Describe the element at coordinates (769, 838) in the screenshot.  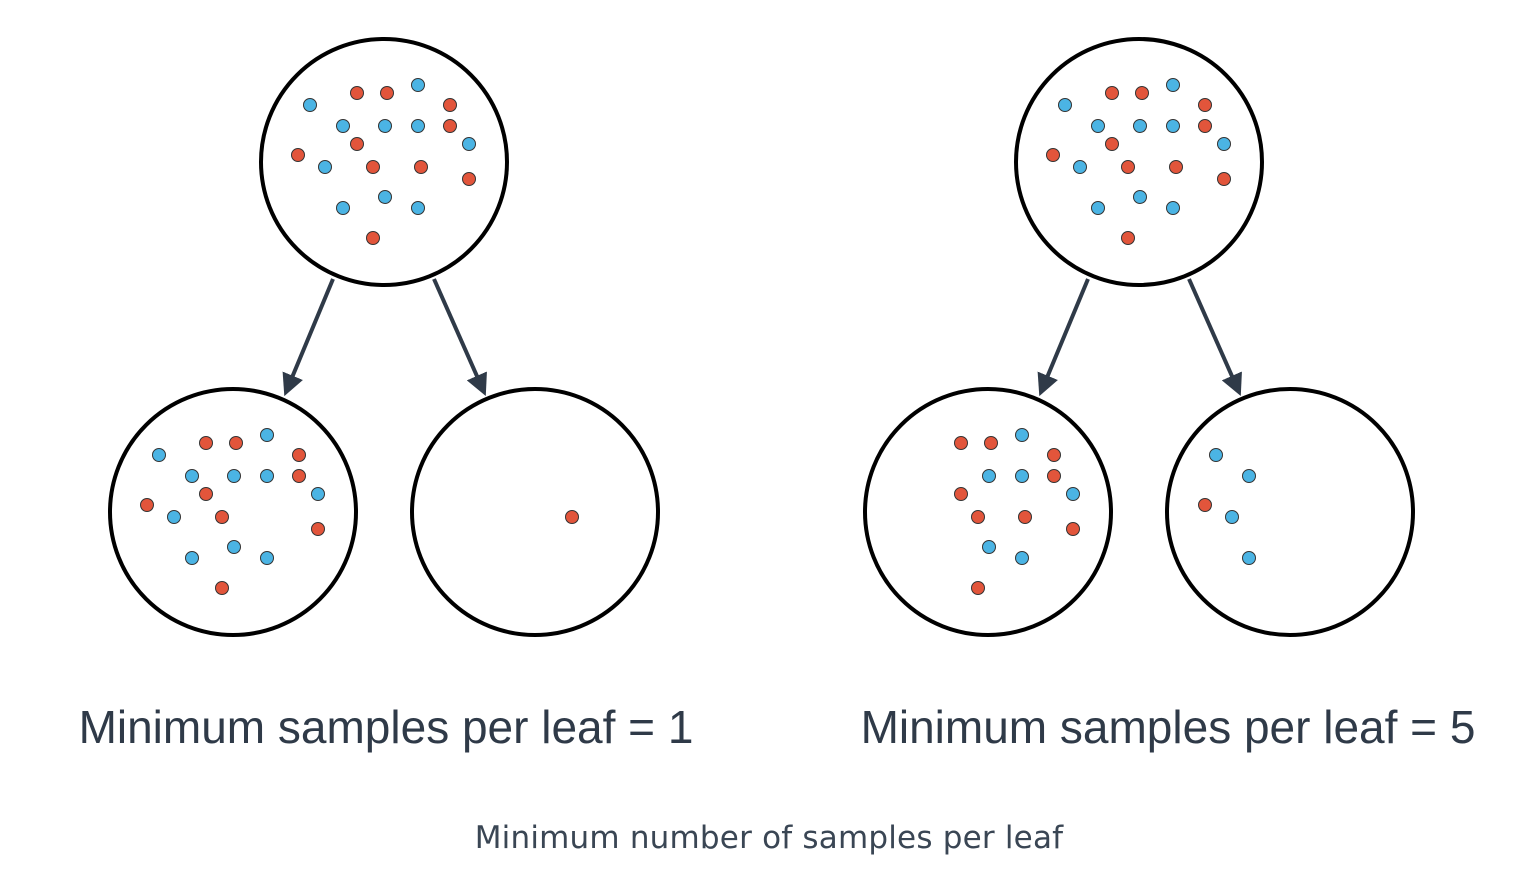
I see `figure-caption: Minimum number of samples per leaf` at that location.